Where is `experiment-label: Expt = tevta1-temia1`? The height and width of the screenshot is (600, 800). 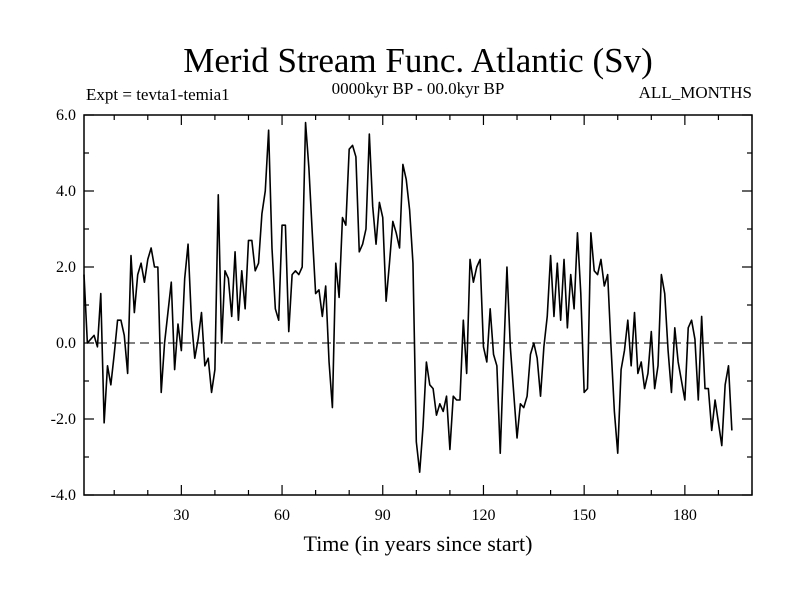 experiment-label: Expt = tevta1-temia1 is located at coordinates (158, 94).